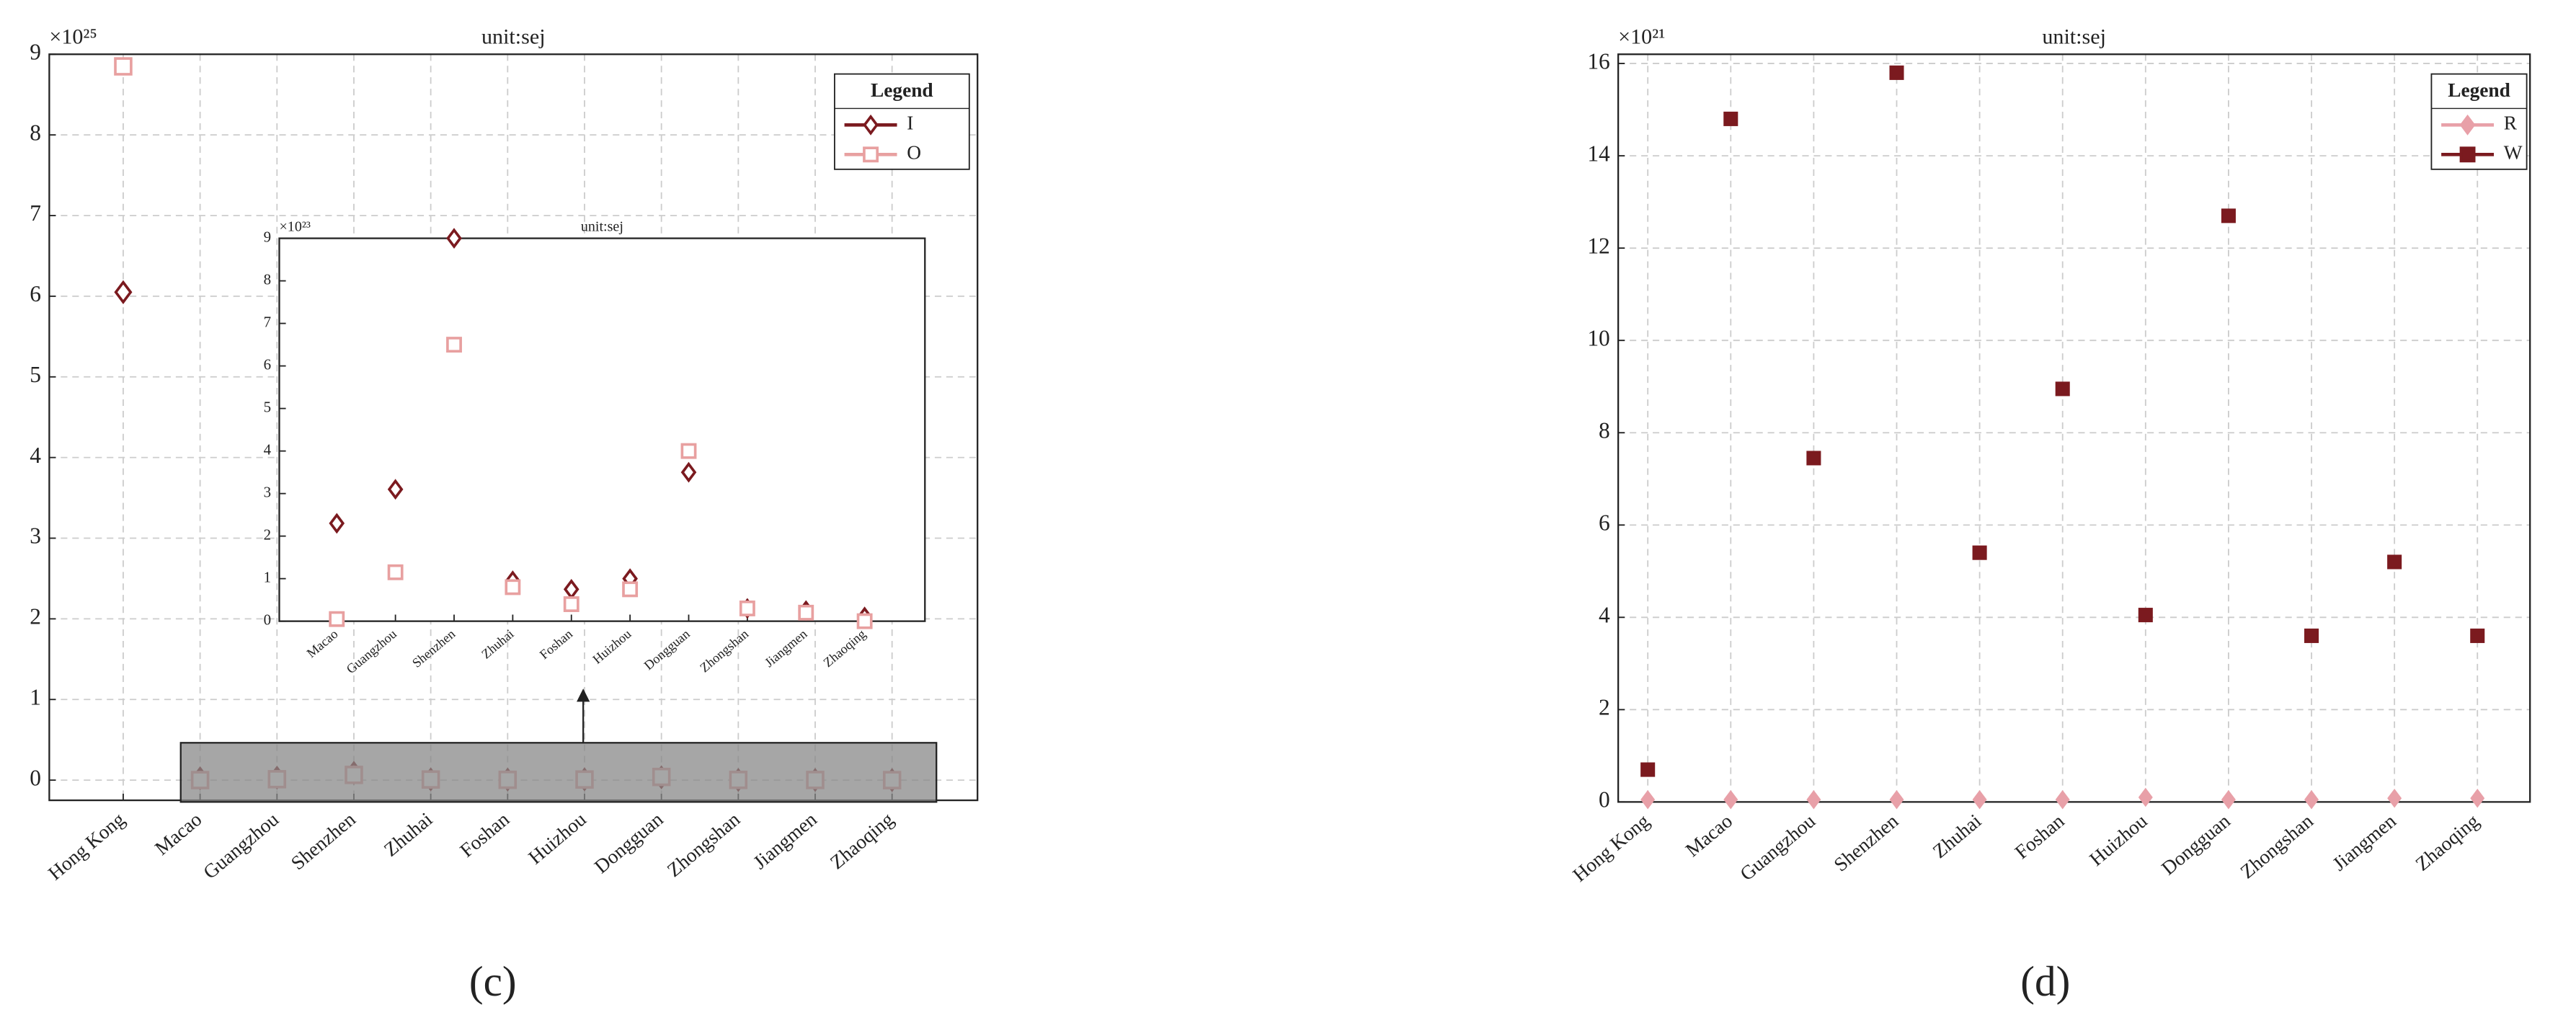 This screenshot has width=2576, height=1023. I want to click on x-tick-label: Zhuhai, so click(1957, 836).